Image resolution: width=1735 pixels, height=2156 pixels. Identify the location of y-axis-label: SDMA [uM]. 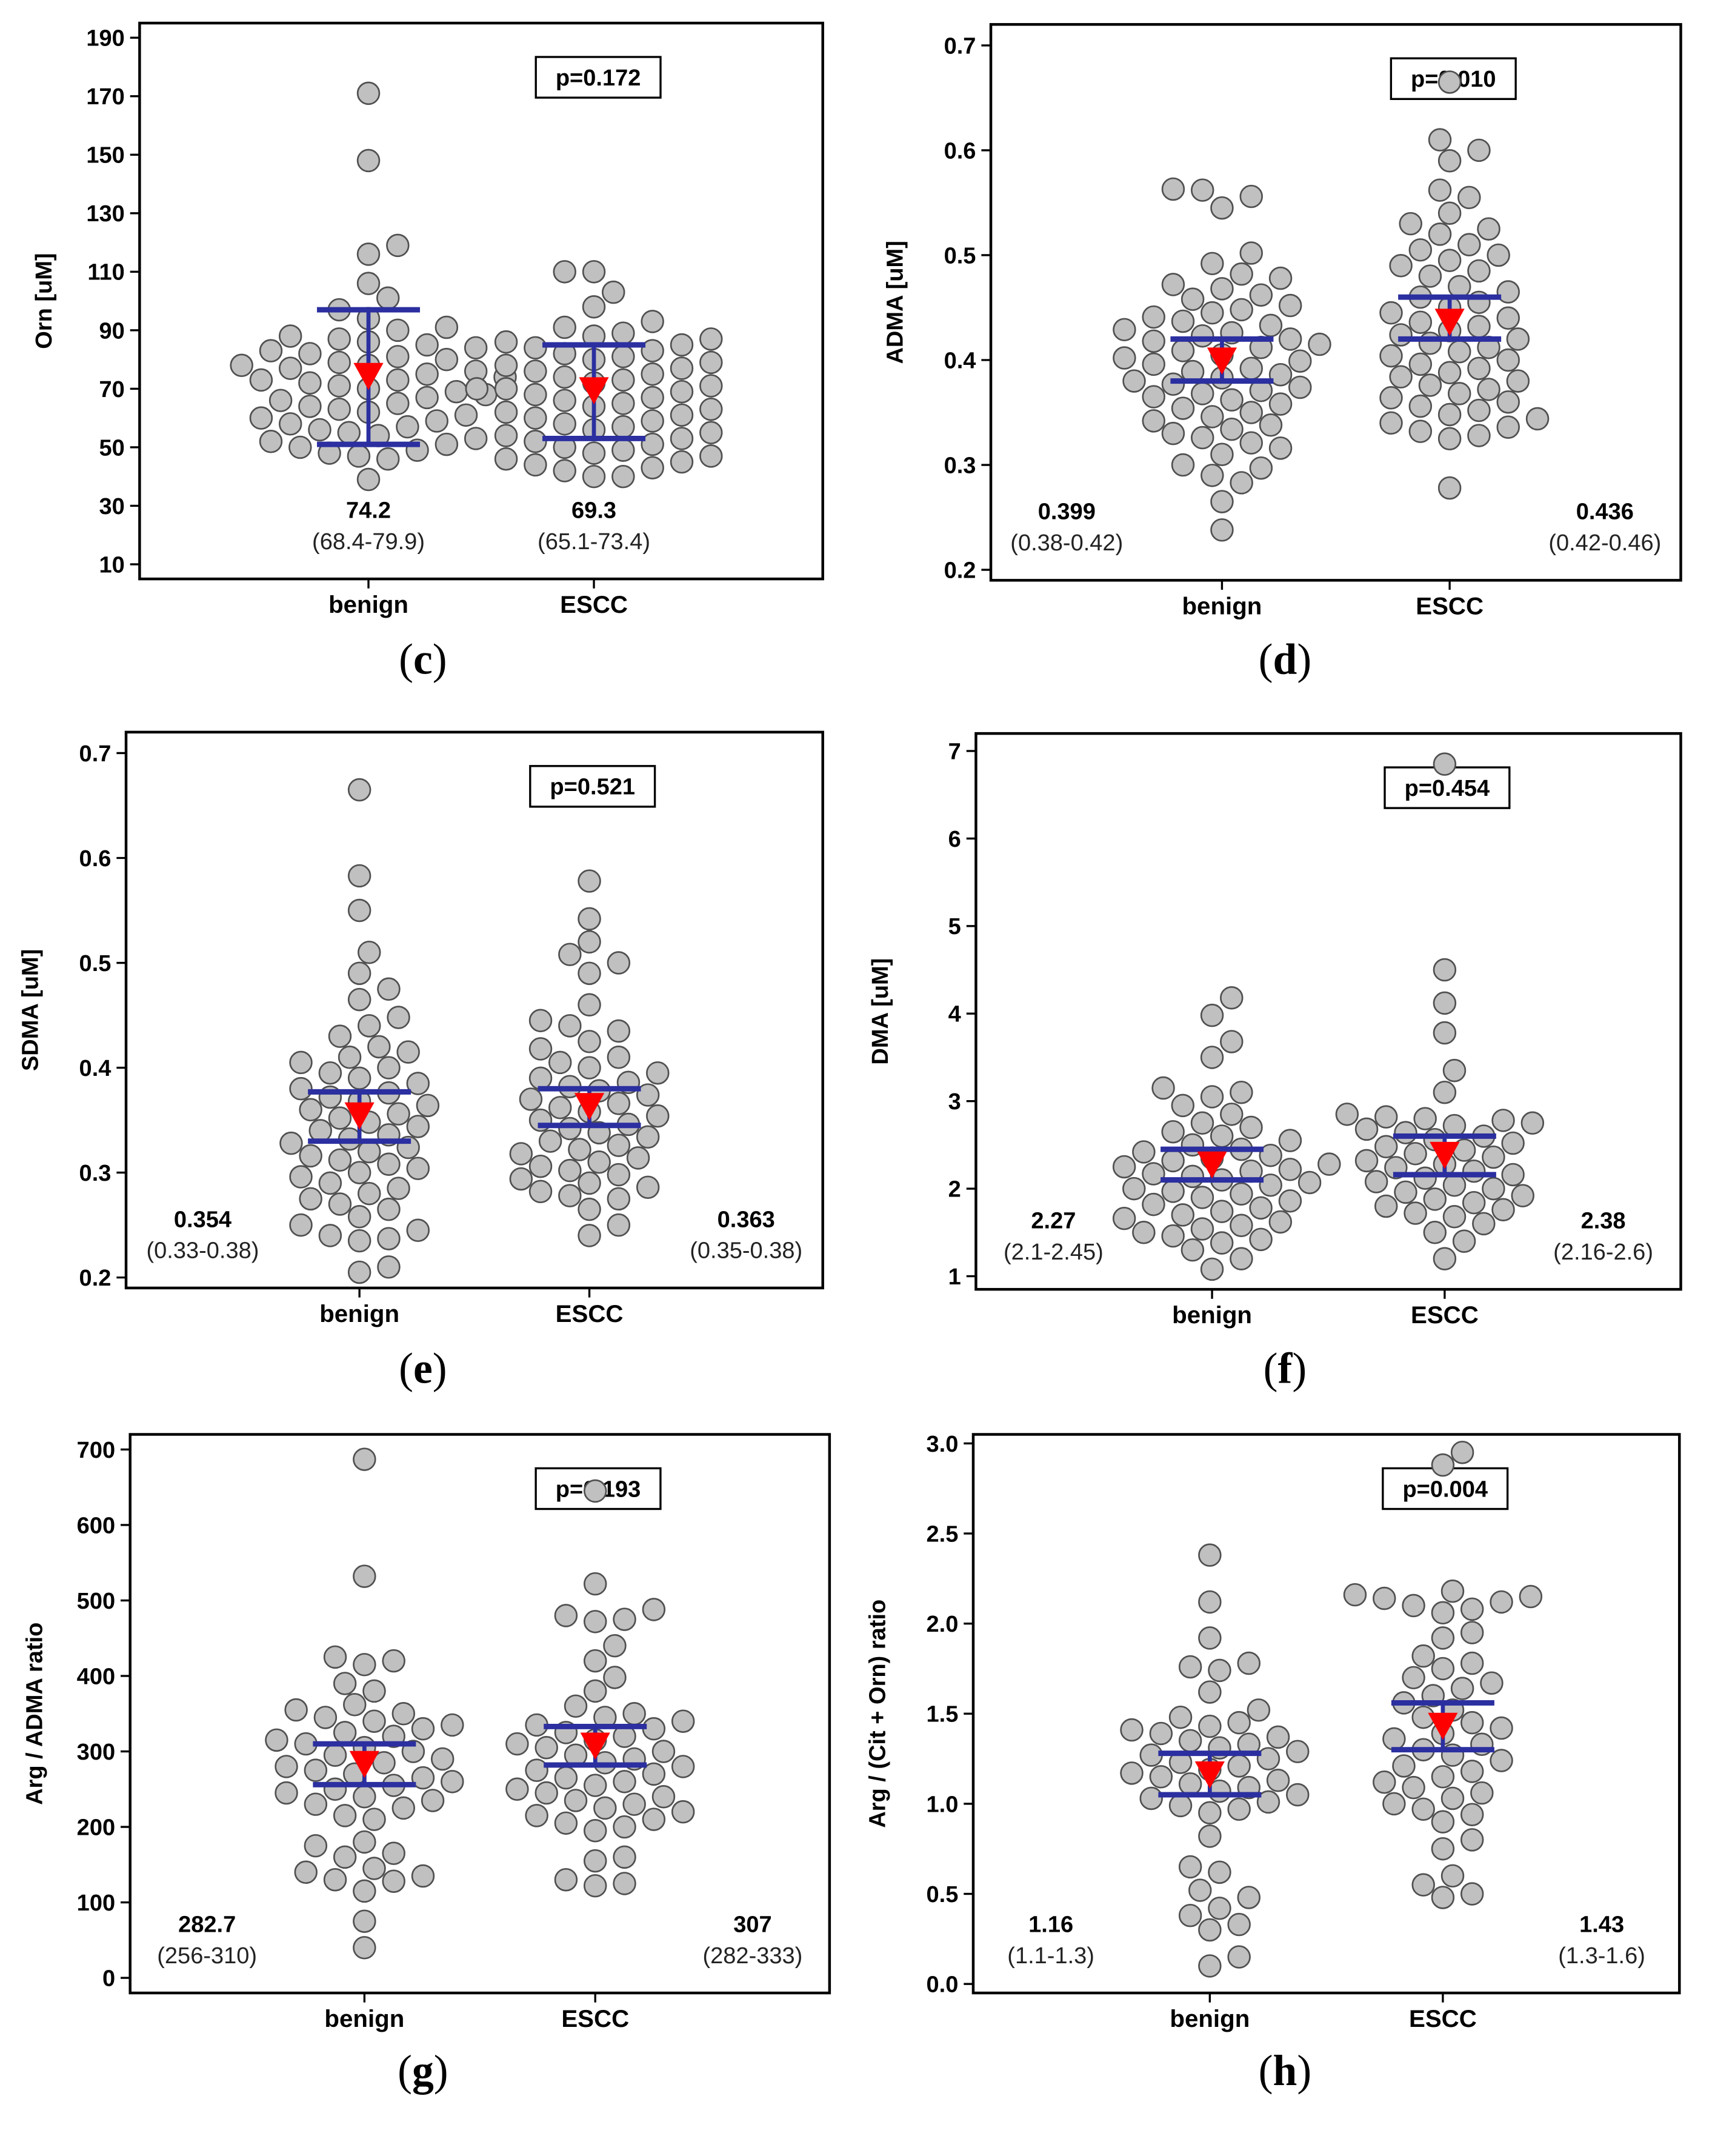
(31, 1010).